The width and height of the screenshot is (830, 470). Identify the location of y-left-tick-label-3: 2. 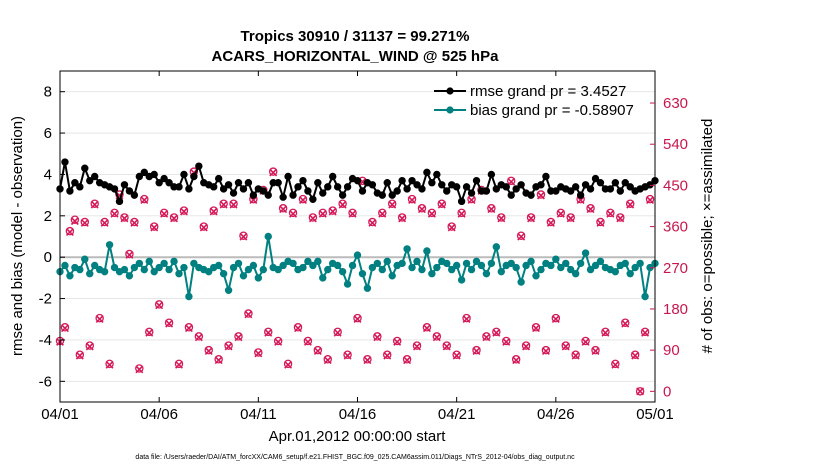
(48, 216).